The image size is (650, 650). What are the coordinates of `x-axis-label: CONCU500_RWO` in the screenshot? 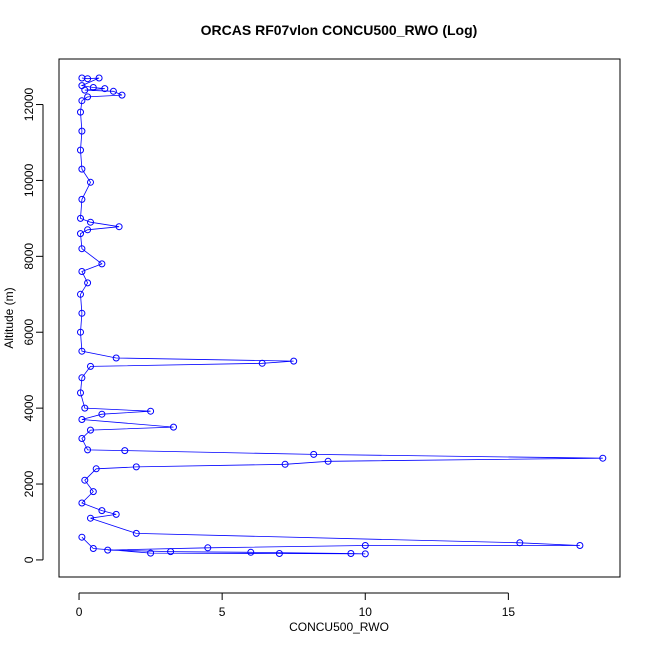 It's located at (339, 627).